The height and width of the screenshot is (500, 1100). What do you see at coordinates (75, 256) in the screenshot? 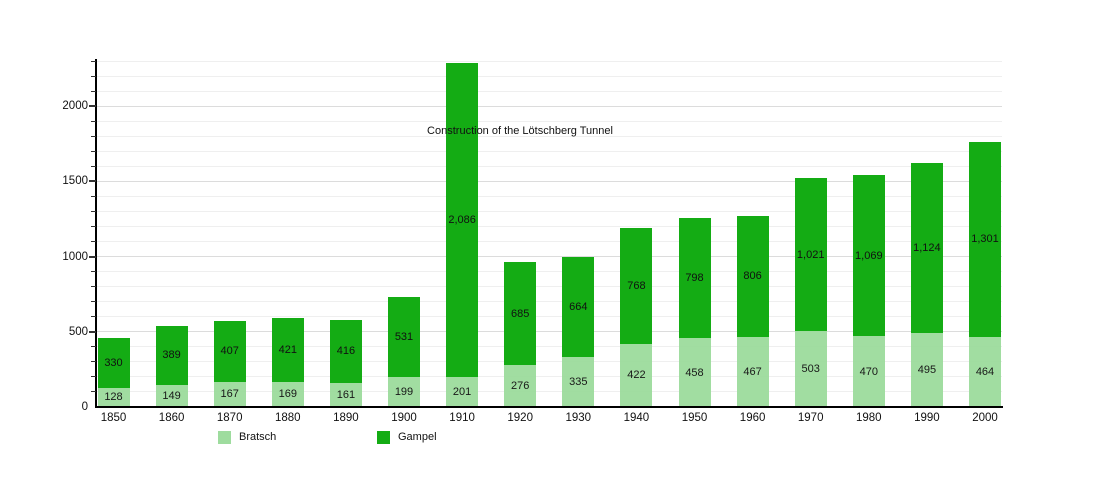
I see `y-tick-label: 1000` at bounding box center [75, 256].